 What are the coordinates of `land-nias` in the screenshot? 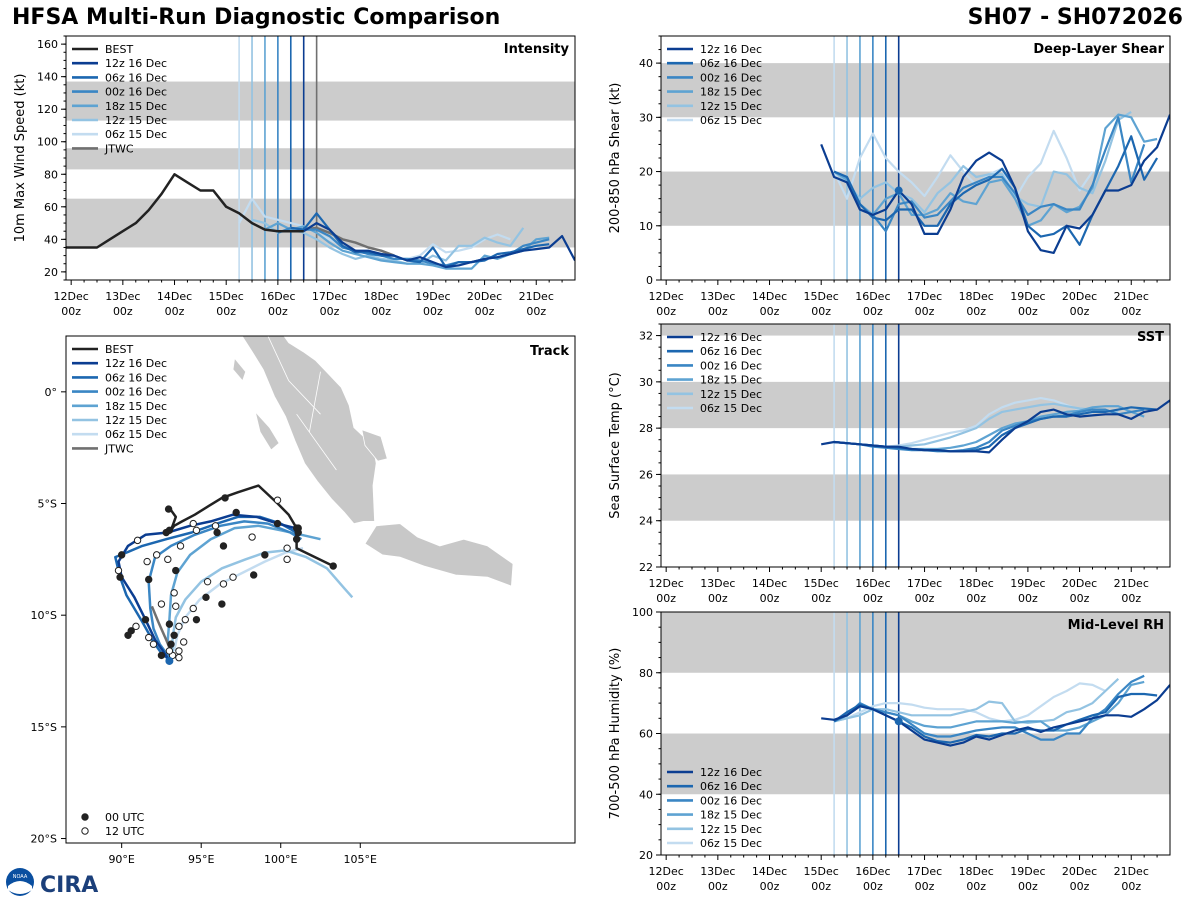 It's located at (239, 369).